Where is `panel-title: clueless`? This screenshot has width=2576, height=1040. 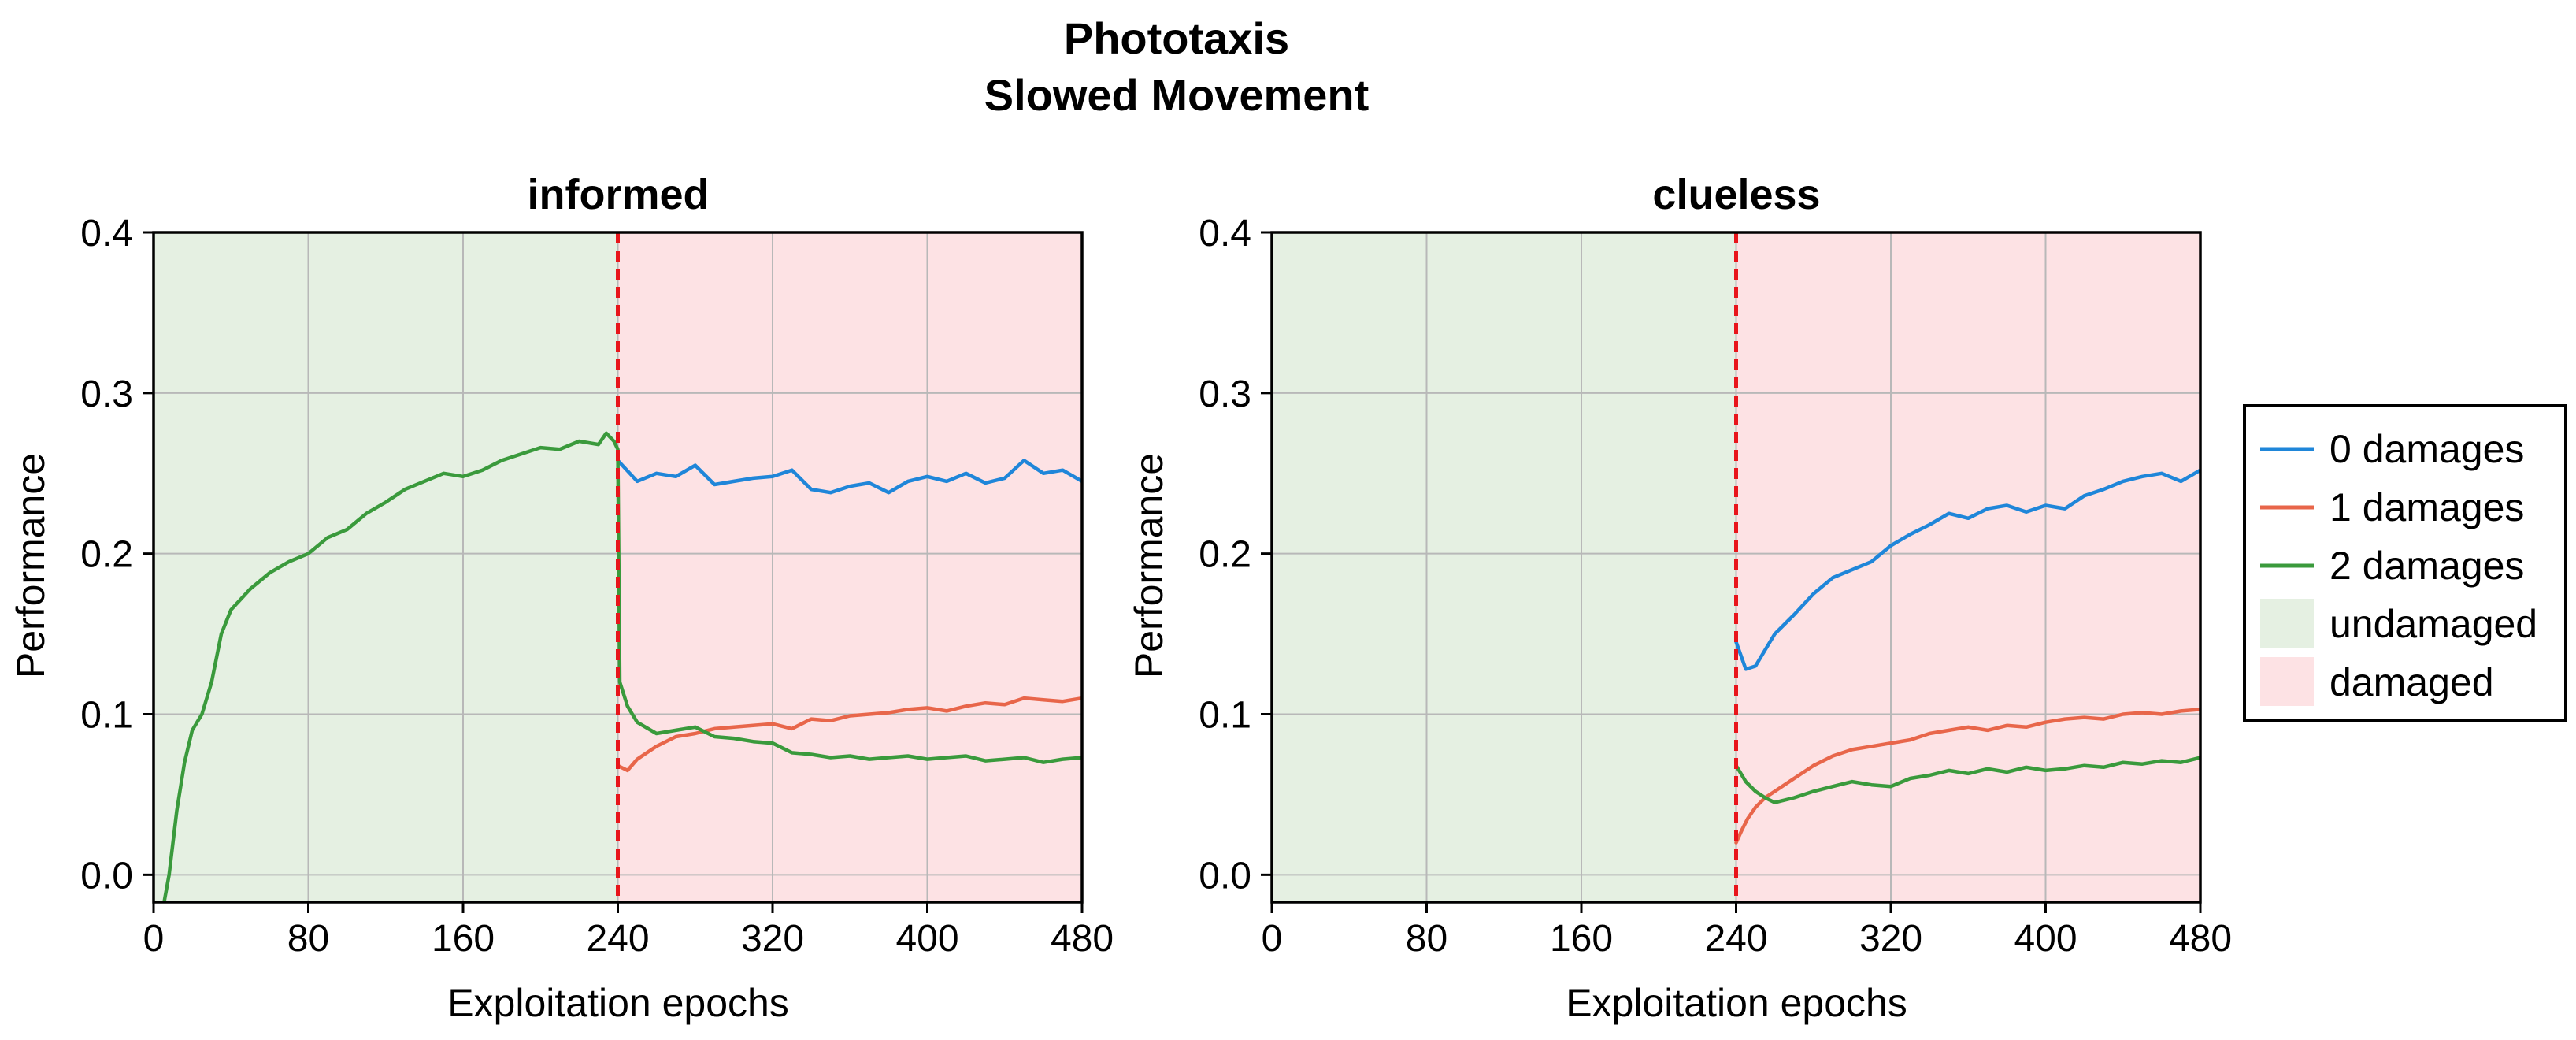
panel-title: clueless is located at coordinates (1736, 194).